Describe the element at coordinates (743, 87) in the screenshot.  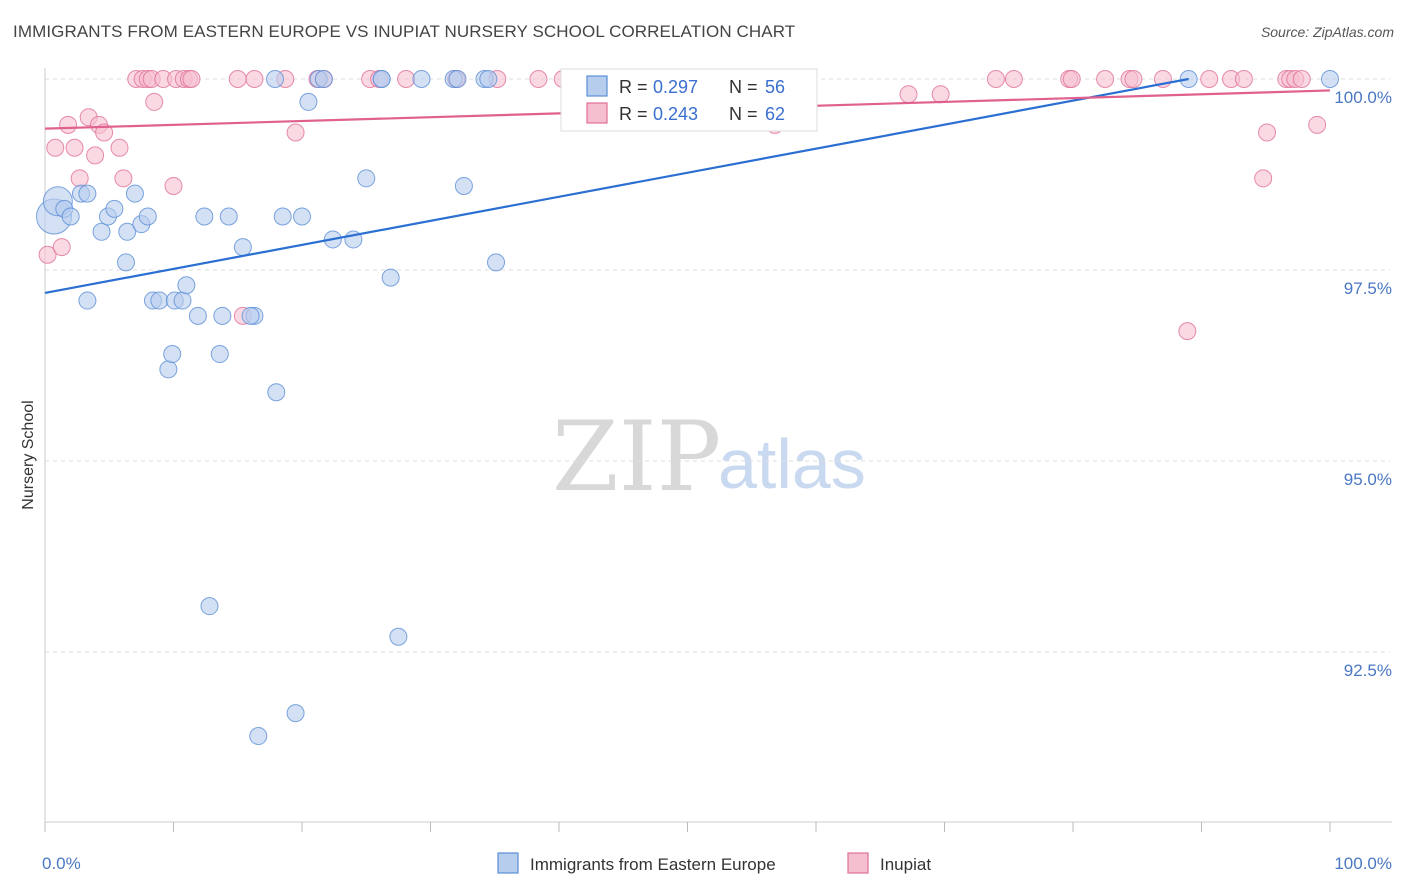
I see `stats-n-label: N =` at that location.